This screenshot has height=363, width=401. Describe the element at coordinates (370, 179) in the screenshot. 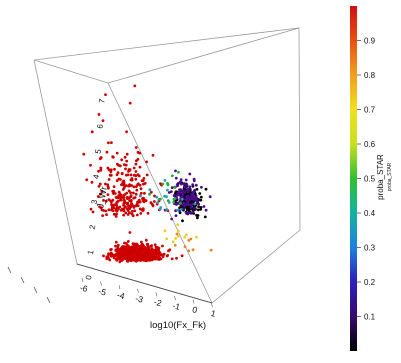

I see `colorbar-tick-label: 0.5` at that location.